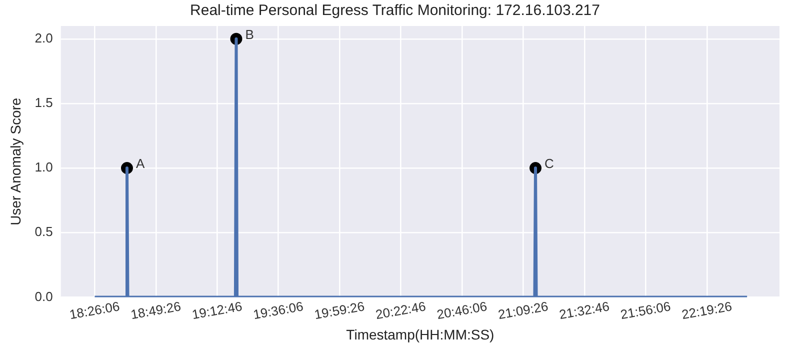 Image resolution: width=786 pixels, height=352 pixels. Describe the element at coordinates (249, 34) in the screenshot. I see `annotation: B` at that location.